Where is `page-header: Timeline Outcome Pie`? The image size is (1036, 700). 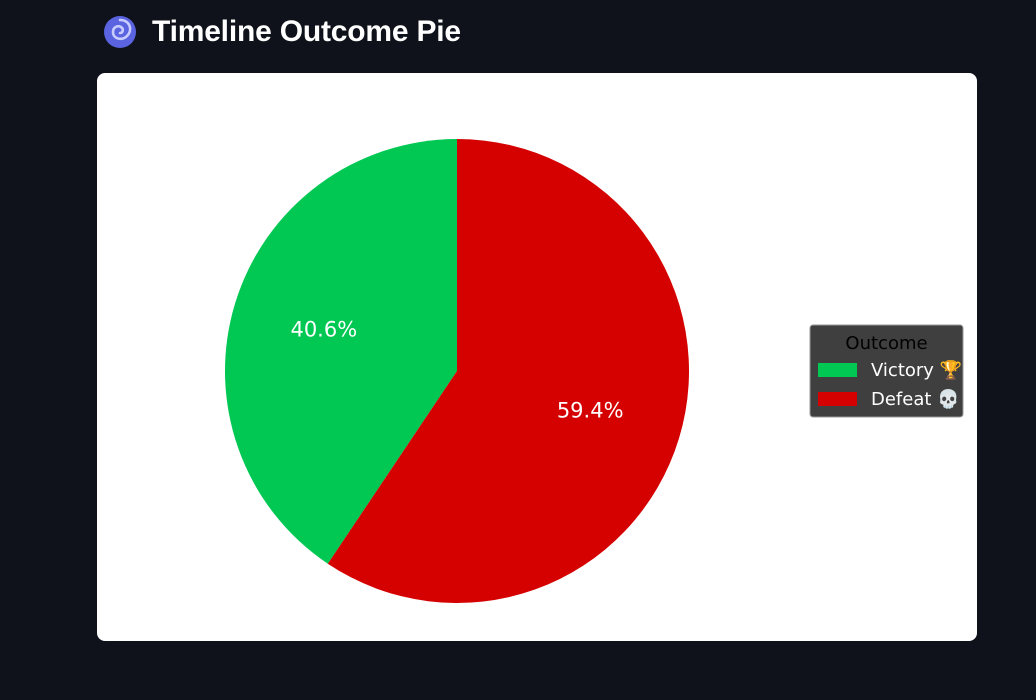
page-header: Timeline Outcome Pie is located at coordinates (281, 32).